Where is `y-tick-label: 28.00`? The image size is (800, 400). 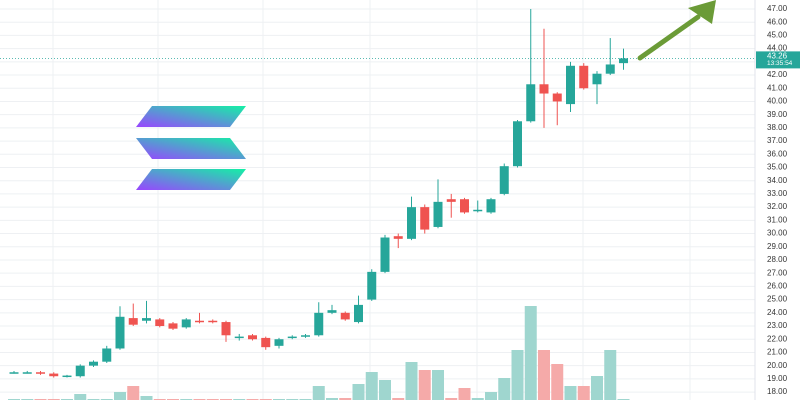
y-tick-label: 28.00 is located at coordinates (777, 259).